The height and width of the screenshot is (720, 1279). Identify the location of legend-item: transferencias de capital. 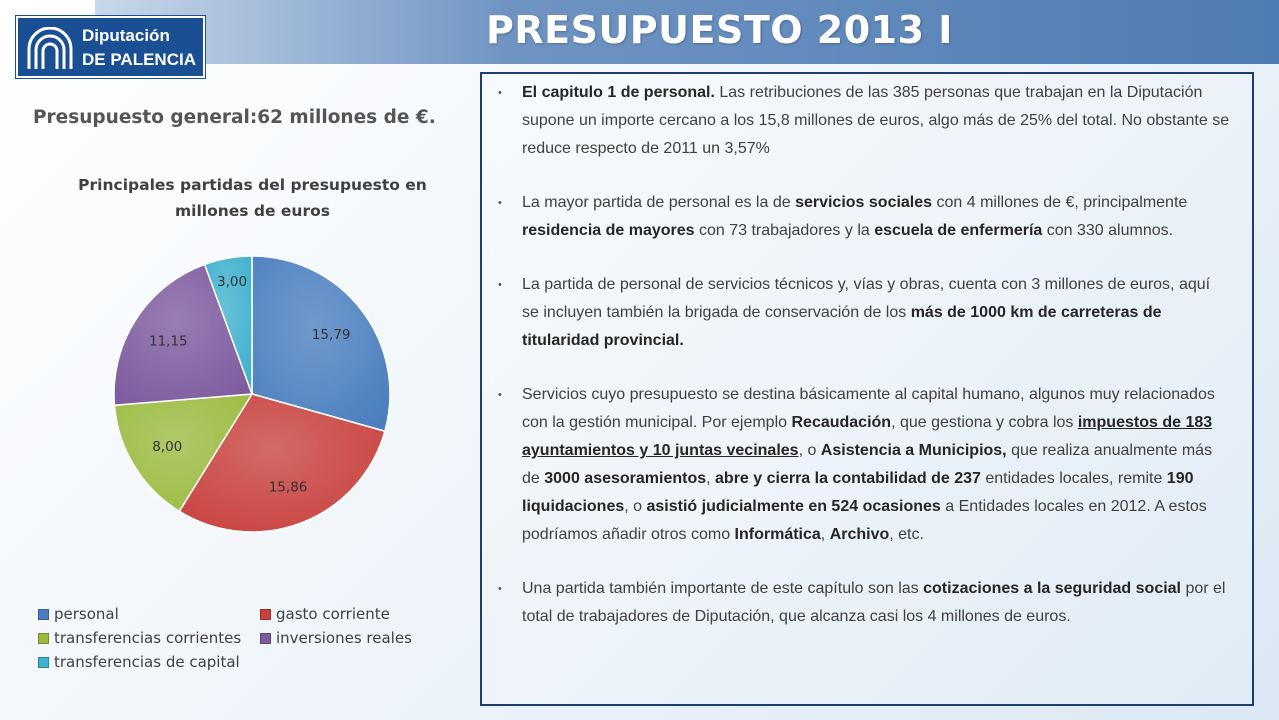
(149, 662).